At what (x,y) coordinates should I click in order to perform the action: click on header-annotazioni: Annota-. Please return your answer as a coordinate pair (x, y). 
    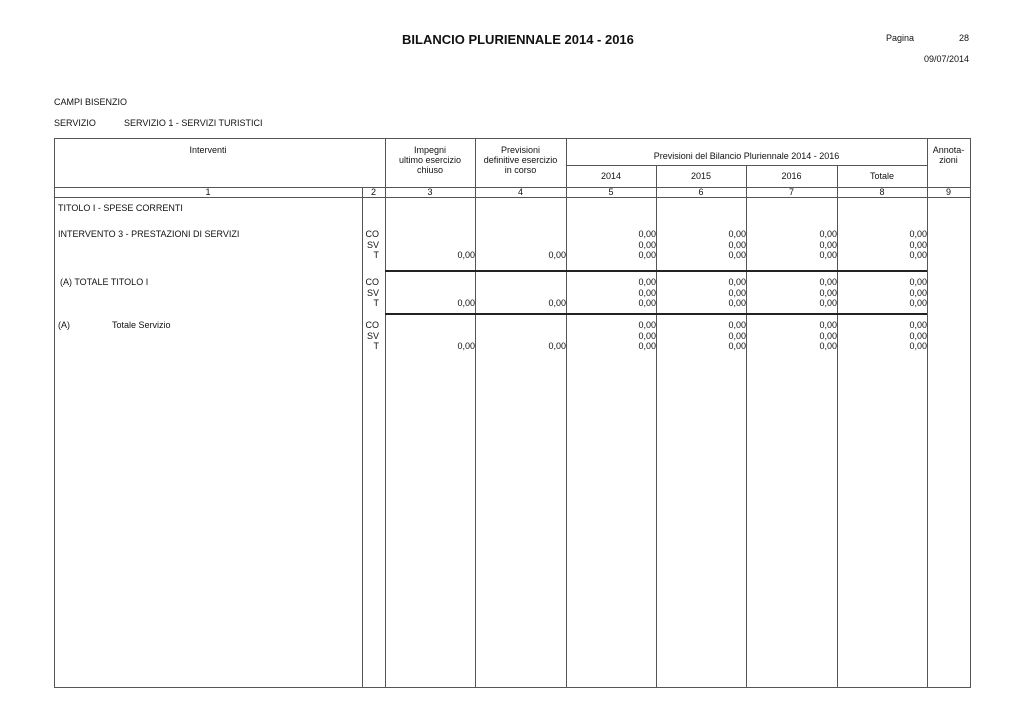
    Looking at the image, I should click on (948, 150).